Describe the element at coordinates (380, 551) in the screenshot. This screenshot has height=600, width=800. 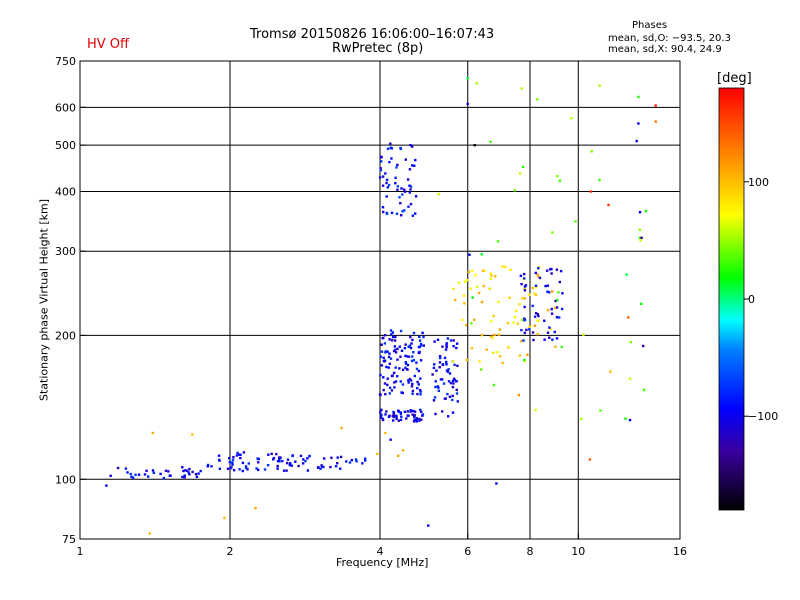
I see `x-tick-label: 4` at that location.